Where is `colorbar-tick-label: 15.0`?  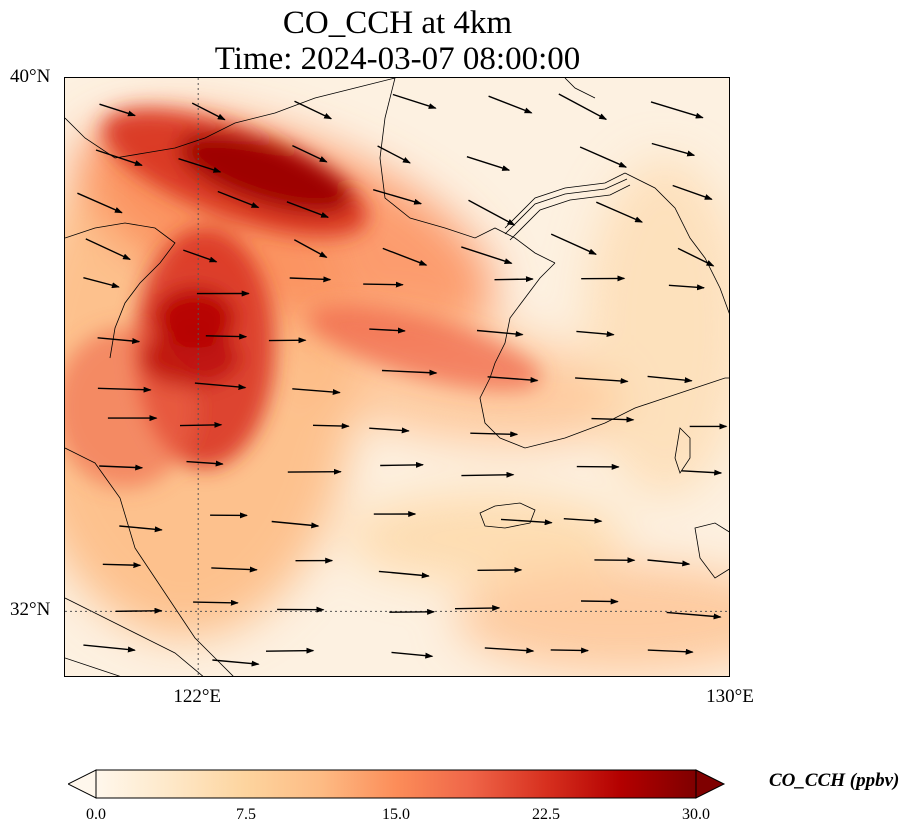
colorbar-tick-label: 15.0 is located at coordinates (396, 814).